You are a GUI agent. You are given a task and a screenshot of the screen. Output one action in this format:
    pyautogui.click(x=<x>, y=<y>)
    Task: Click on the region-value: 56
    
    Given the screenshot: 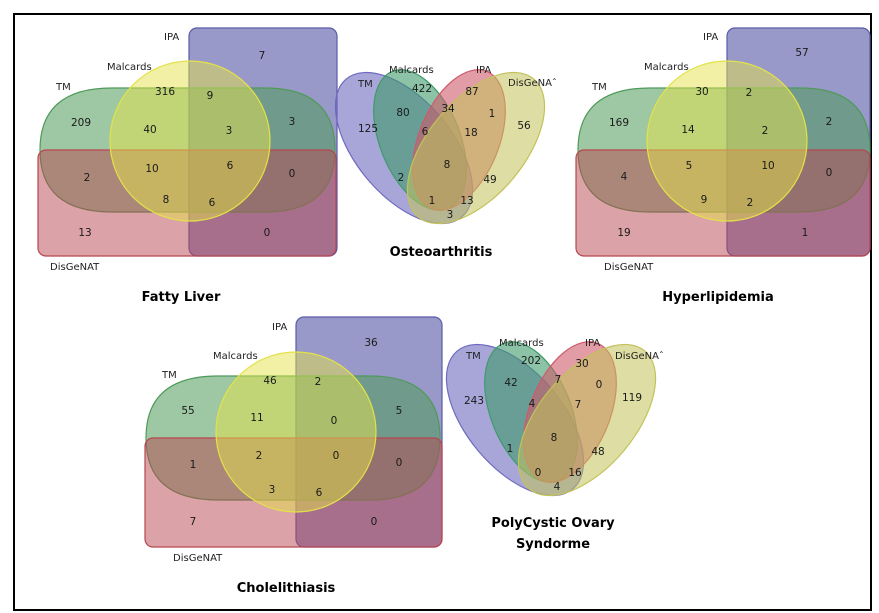 What is the action you would take?
    pyautogui.click(x=524, y=126)
    